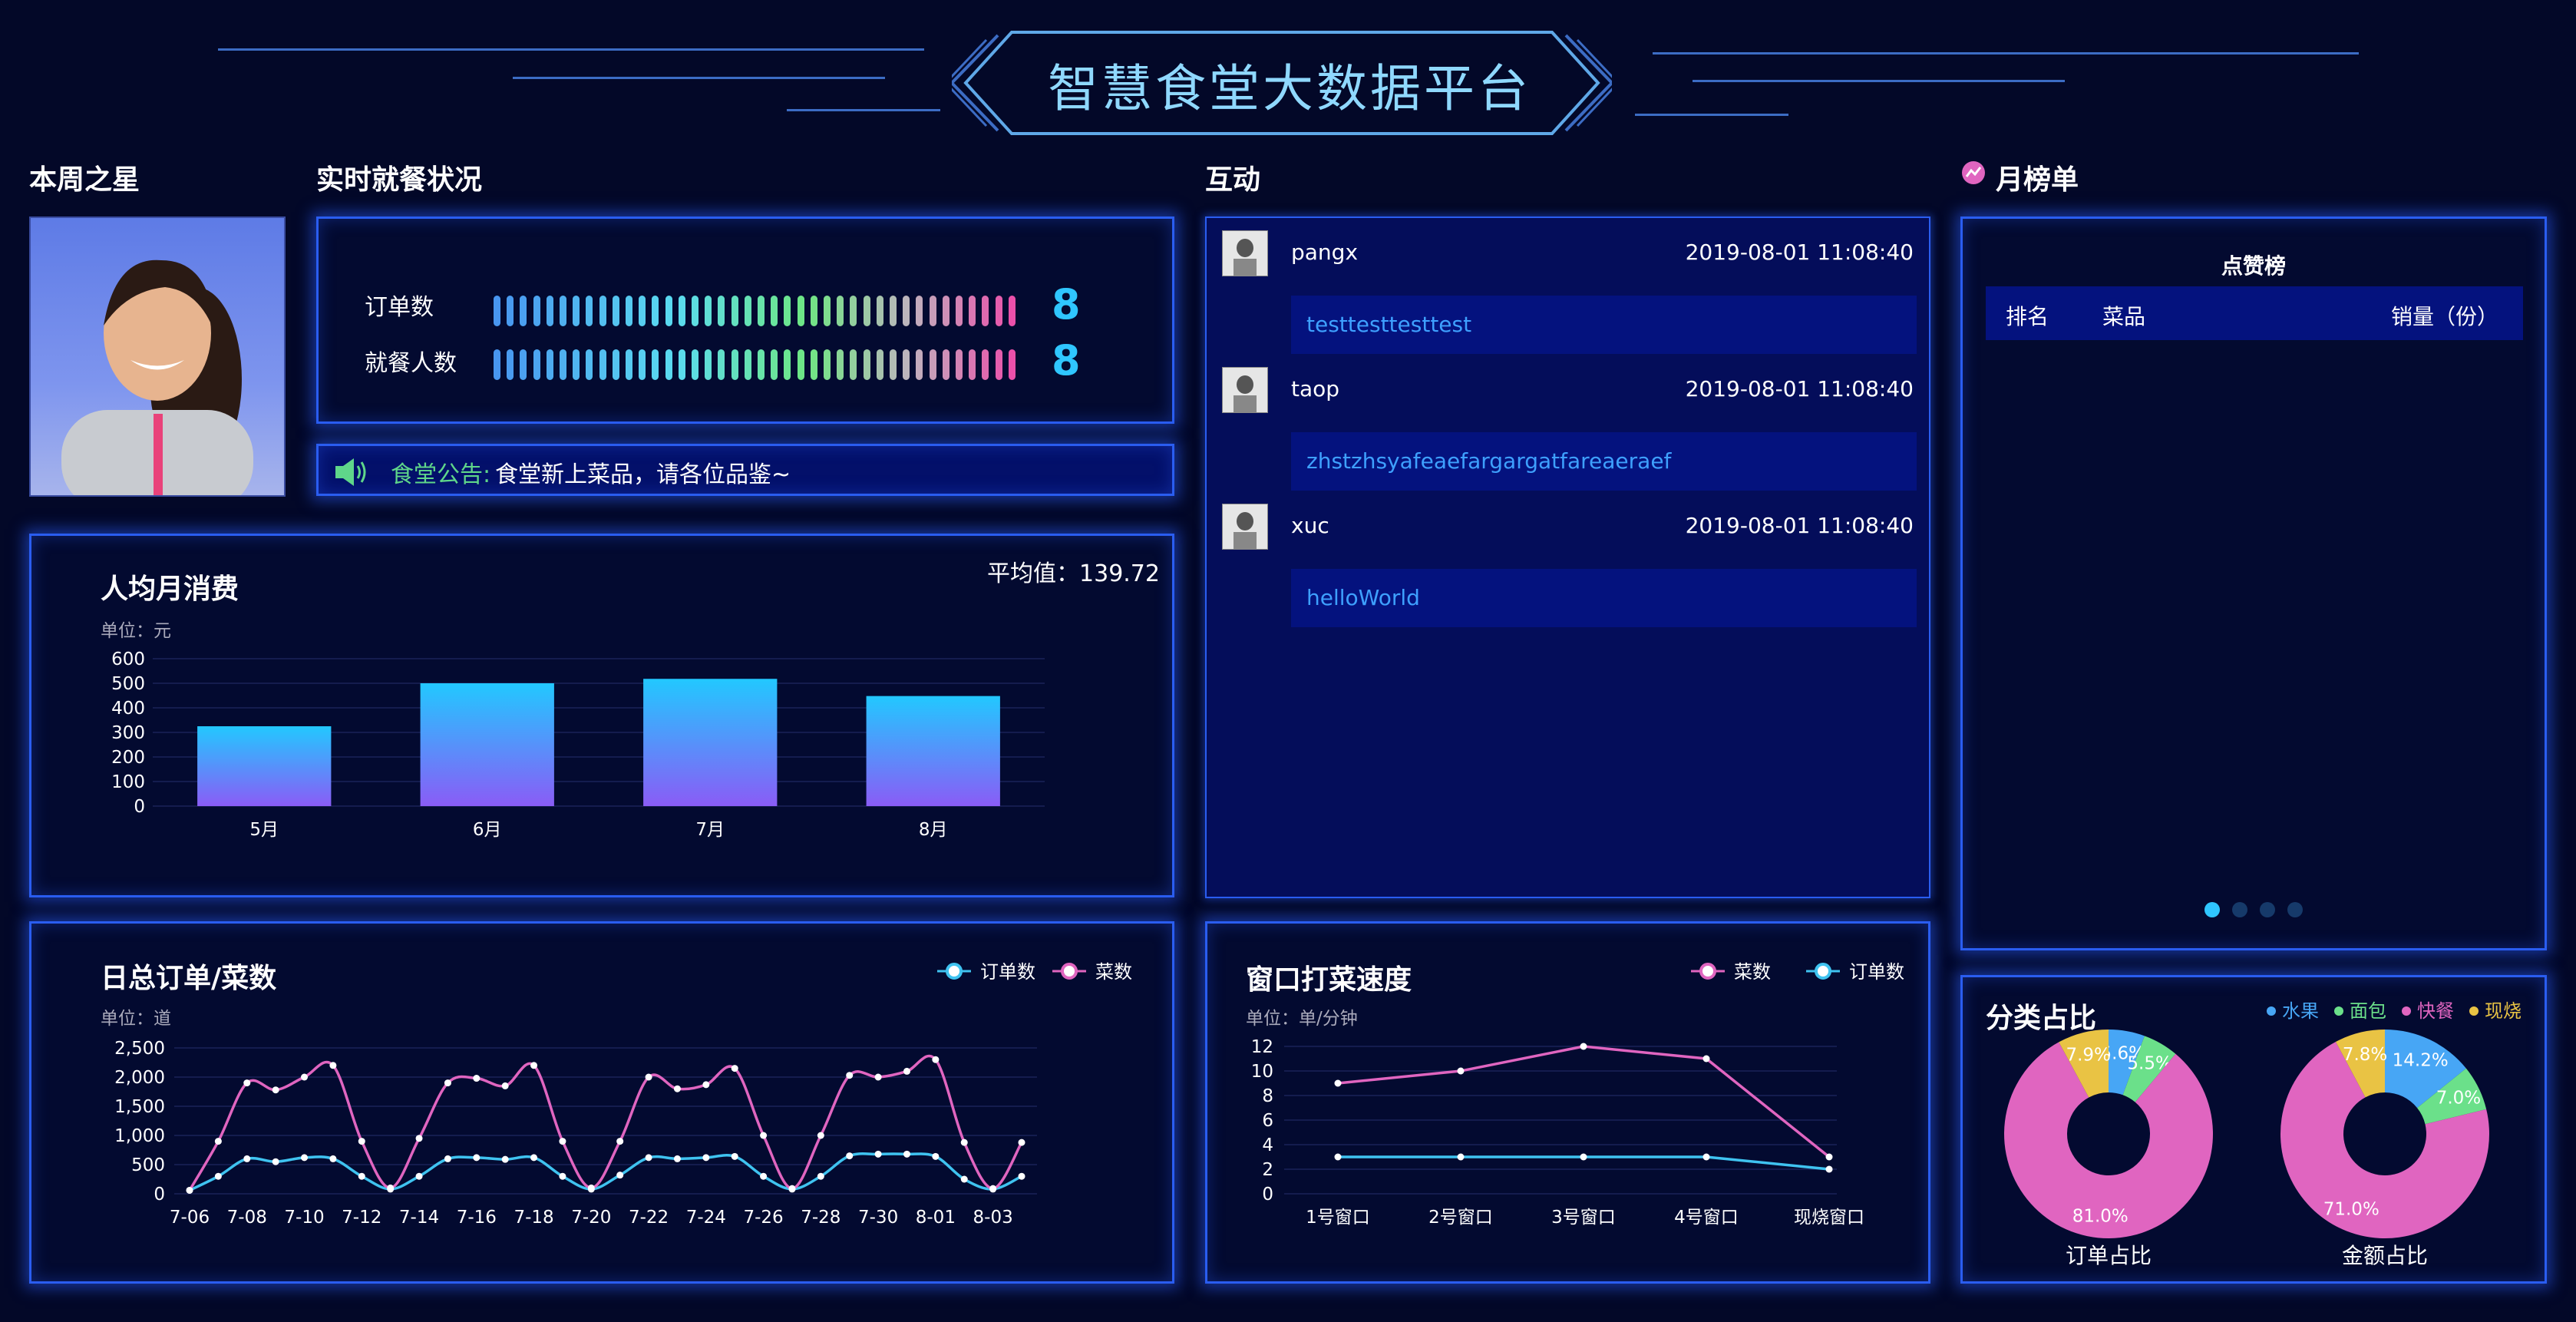  I want to click on pie-slice-面包, so click(2452, 1096).